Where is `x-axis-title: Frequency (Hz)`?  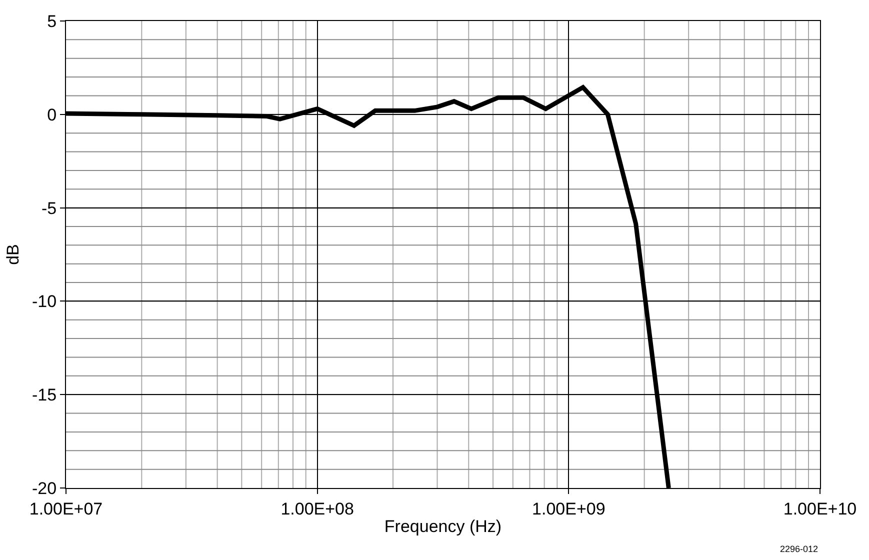
x-axis-title: Frequency (Hz) is located at coordinates (443, 526).